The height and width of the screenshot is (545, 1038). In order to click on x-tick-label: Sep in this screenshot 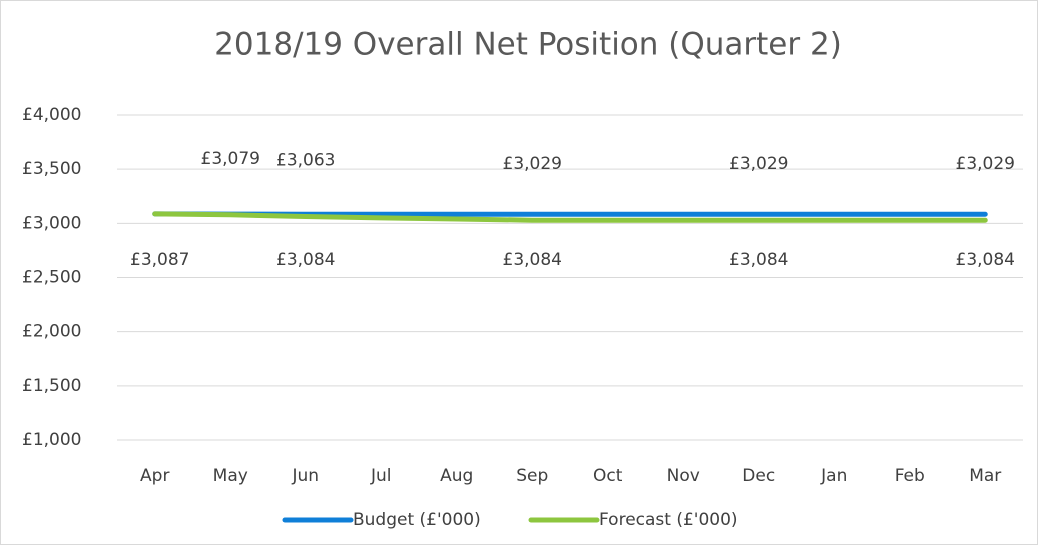, I will do `click(532, 476)`.